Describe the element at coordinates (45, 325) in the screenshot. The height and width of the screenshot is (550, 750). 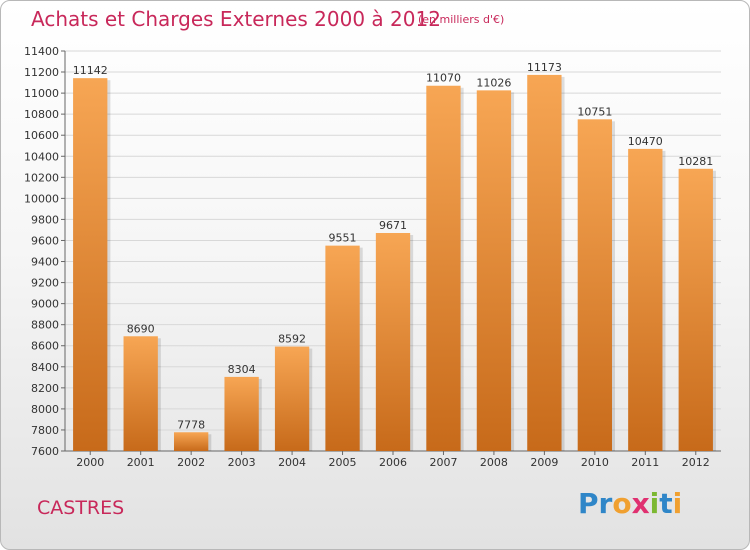
I see `y-tick-label: 8800` at that location.